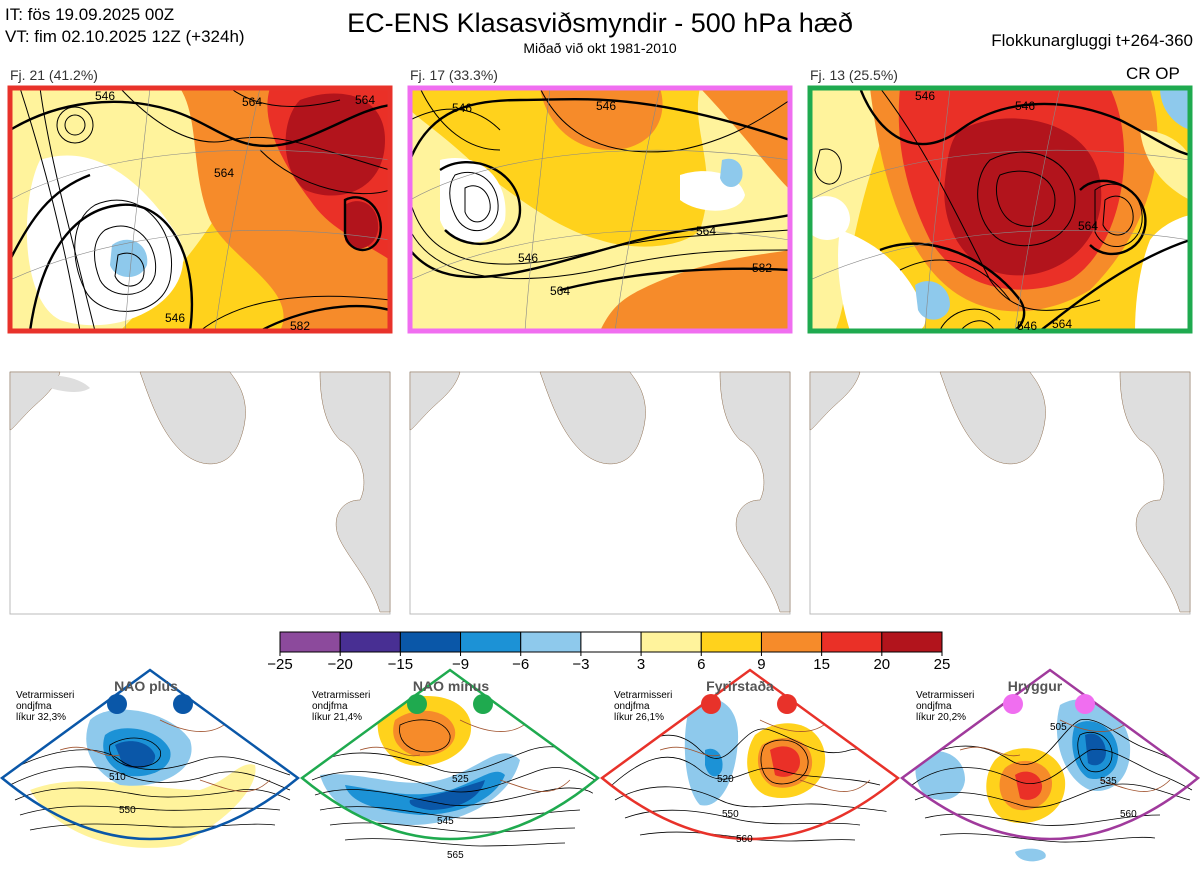 The height and width of the screenshot is (871, 1200). What do you see at coordinates (744, 839) in the screenshot?
I see `regime-3-label: 560` at bounding box center [744, 839].